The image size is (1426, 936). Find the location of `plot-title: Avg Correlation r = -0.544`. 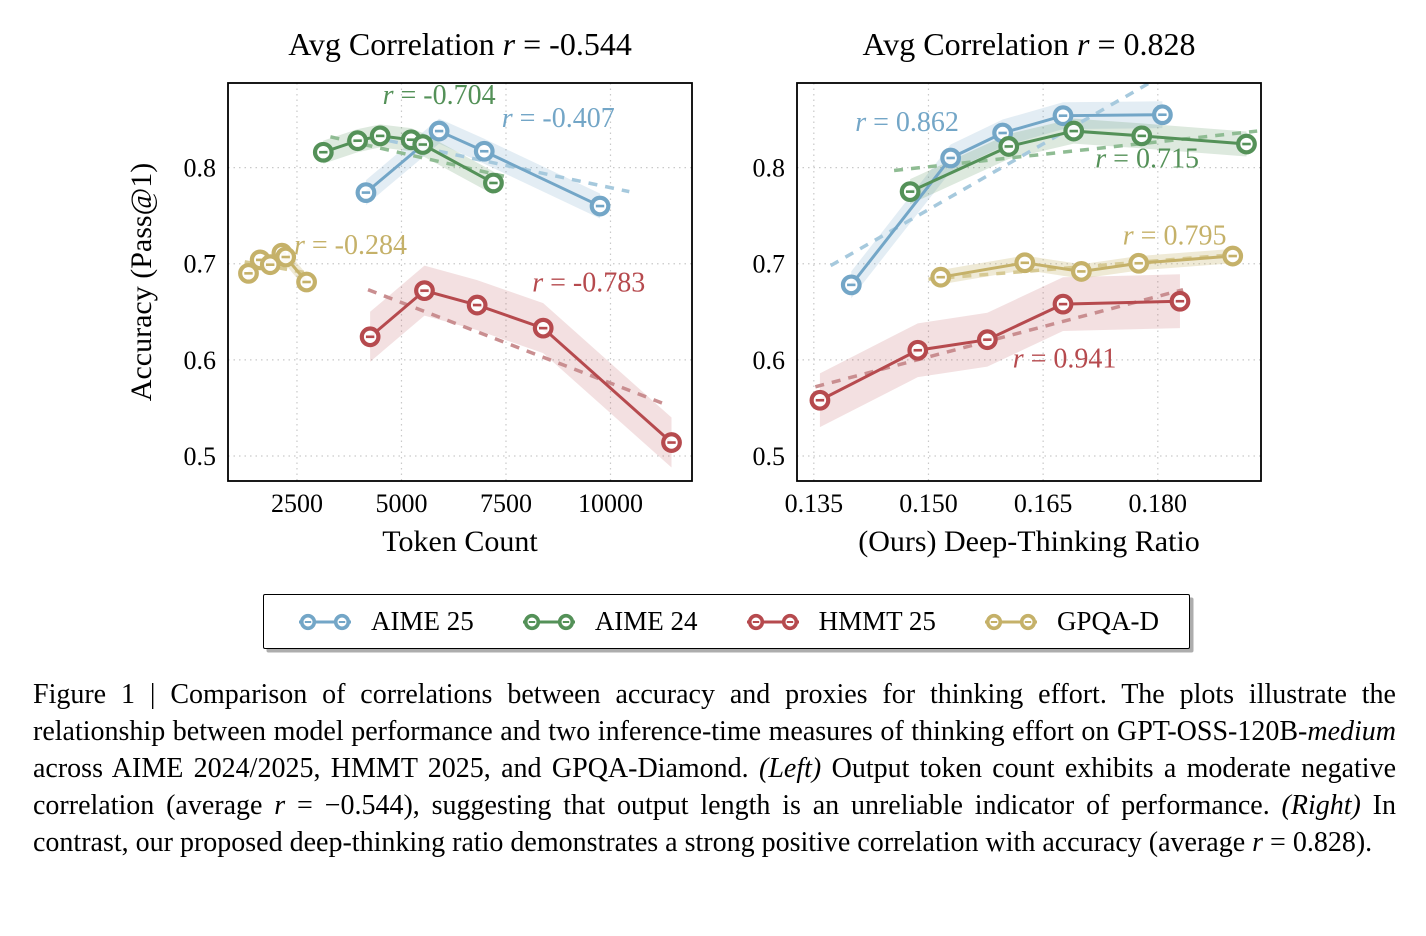

plot-title: Avg Correlation r = -0.544 is located at coordinates (460, 44).